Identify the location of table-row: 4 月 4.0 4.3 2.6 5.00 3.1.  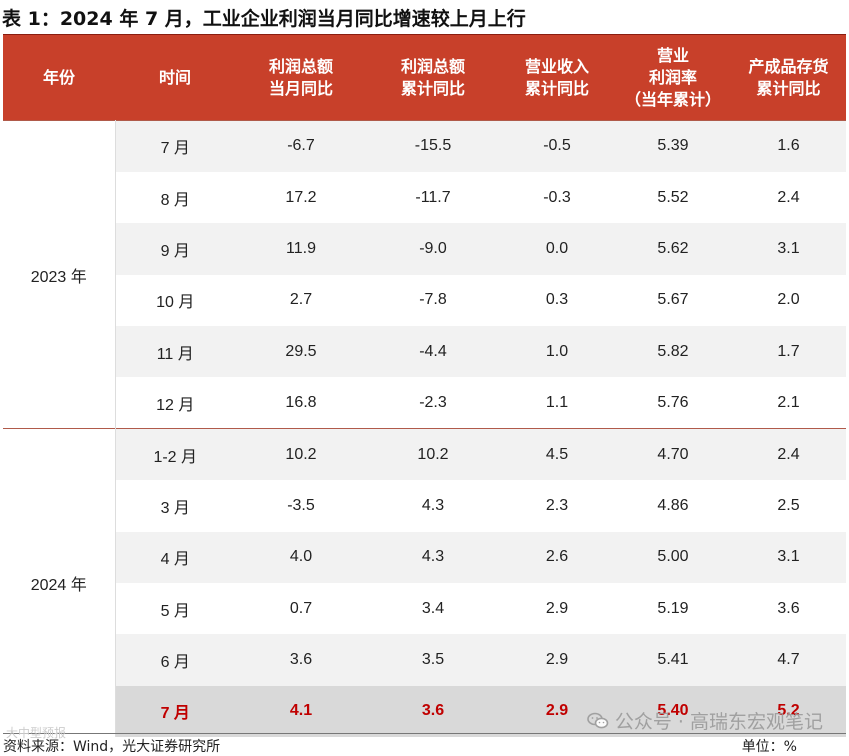
(424, 557).